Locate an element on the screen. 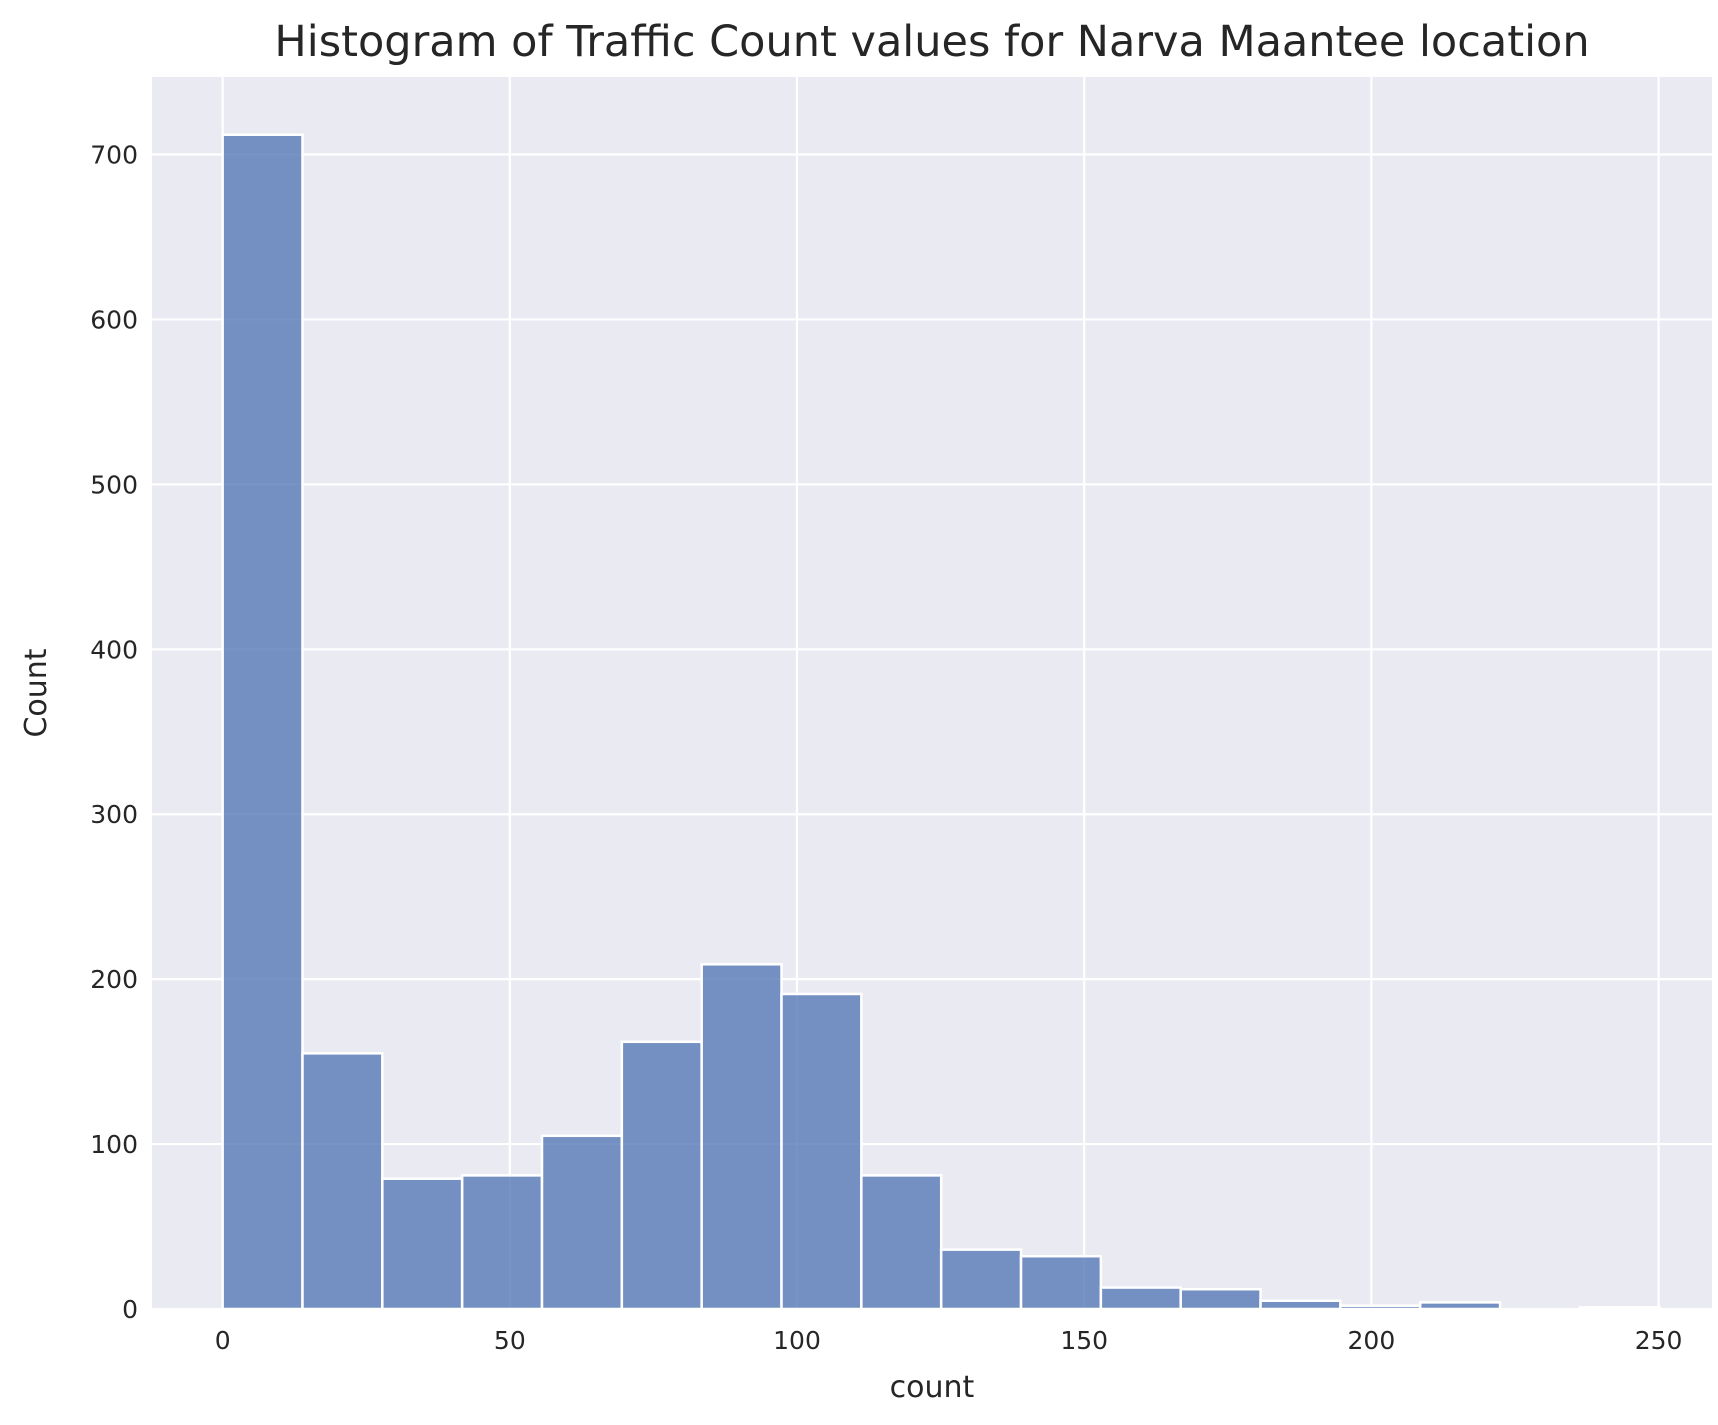 The image size is (1718, 1425). y-tick-label: 600 is located at coordinates (114, 319).